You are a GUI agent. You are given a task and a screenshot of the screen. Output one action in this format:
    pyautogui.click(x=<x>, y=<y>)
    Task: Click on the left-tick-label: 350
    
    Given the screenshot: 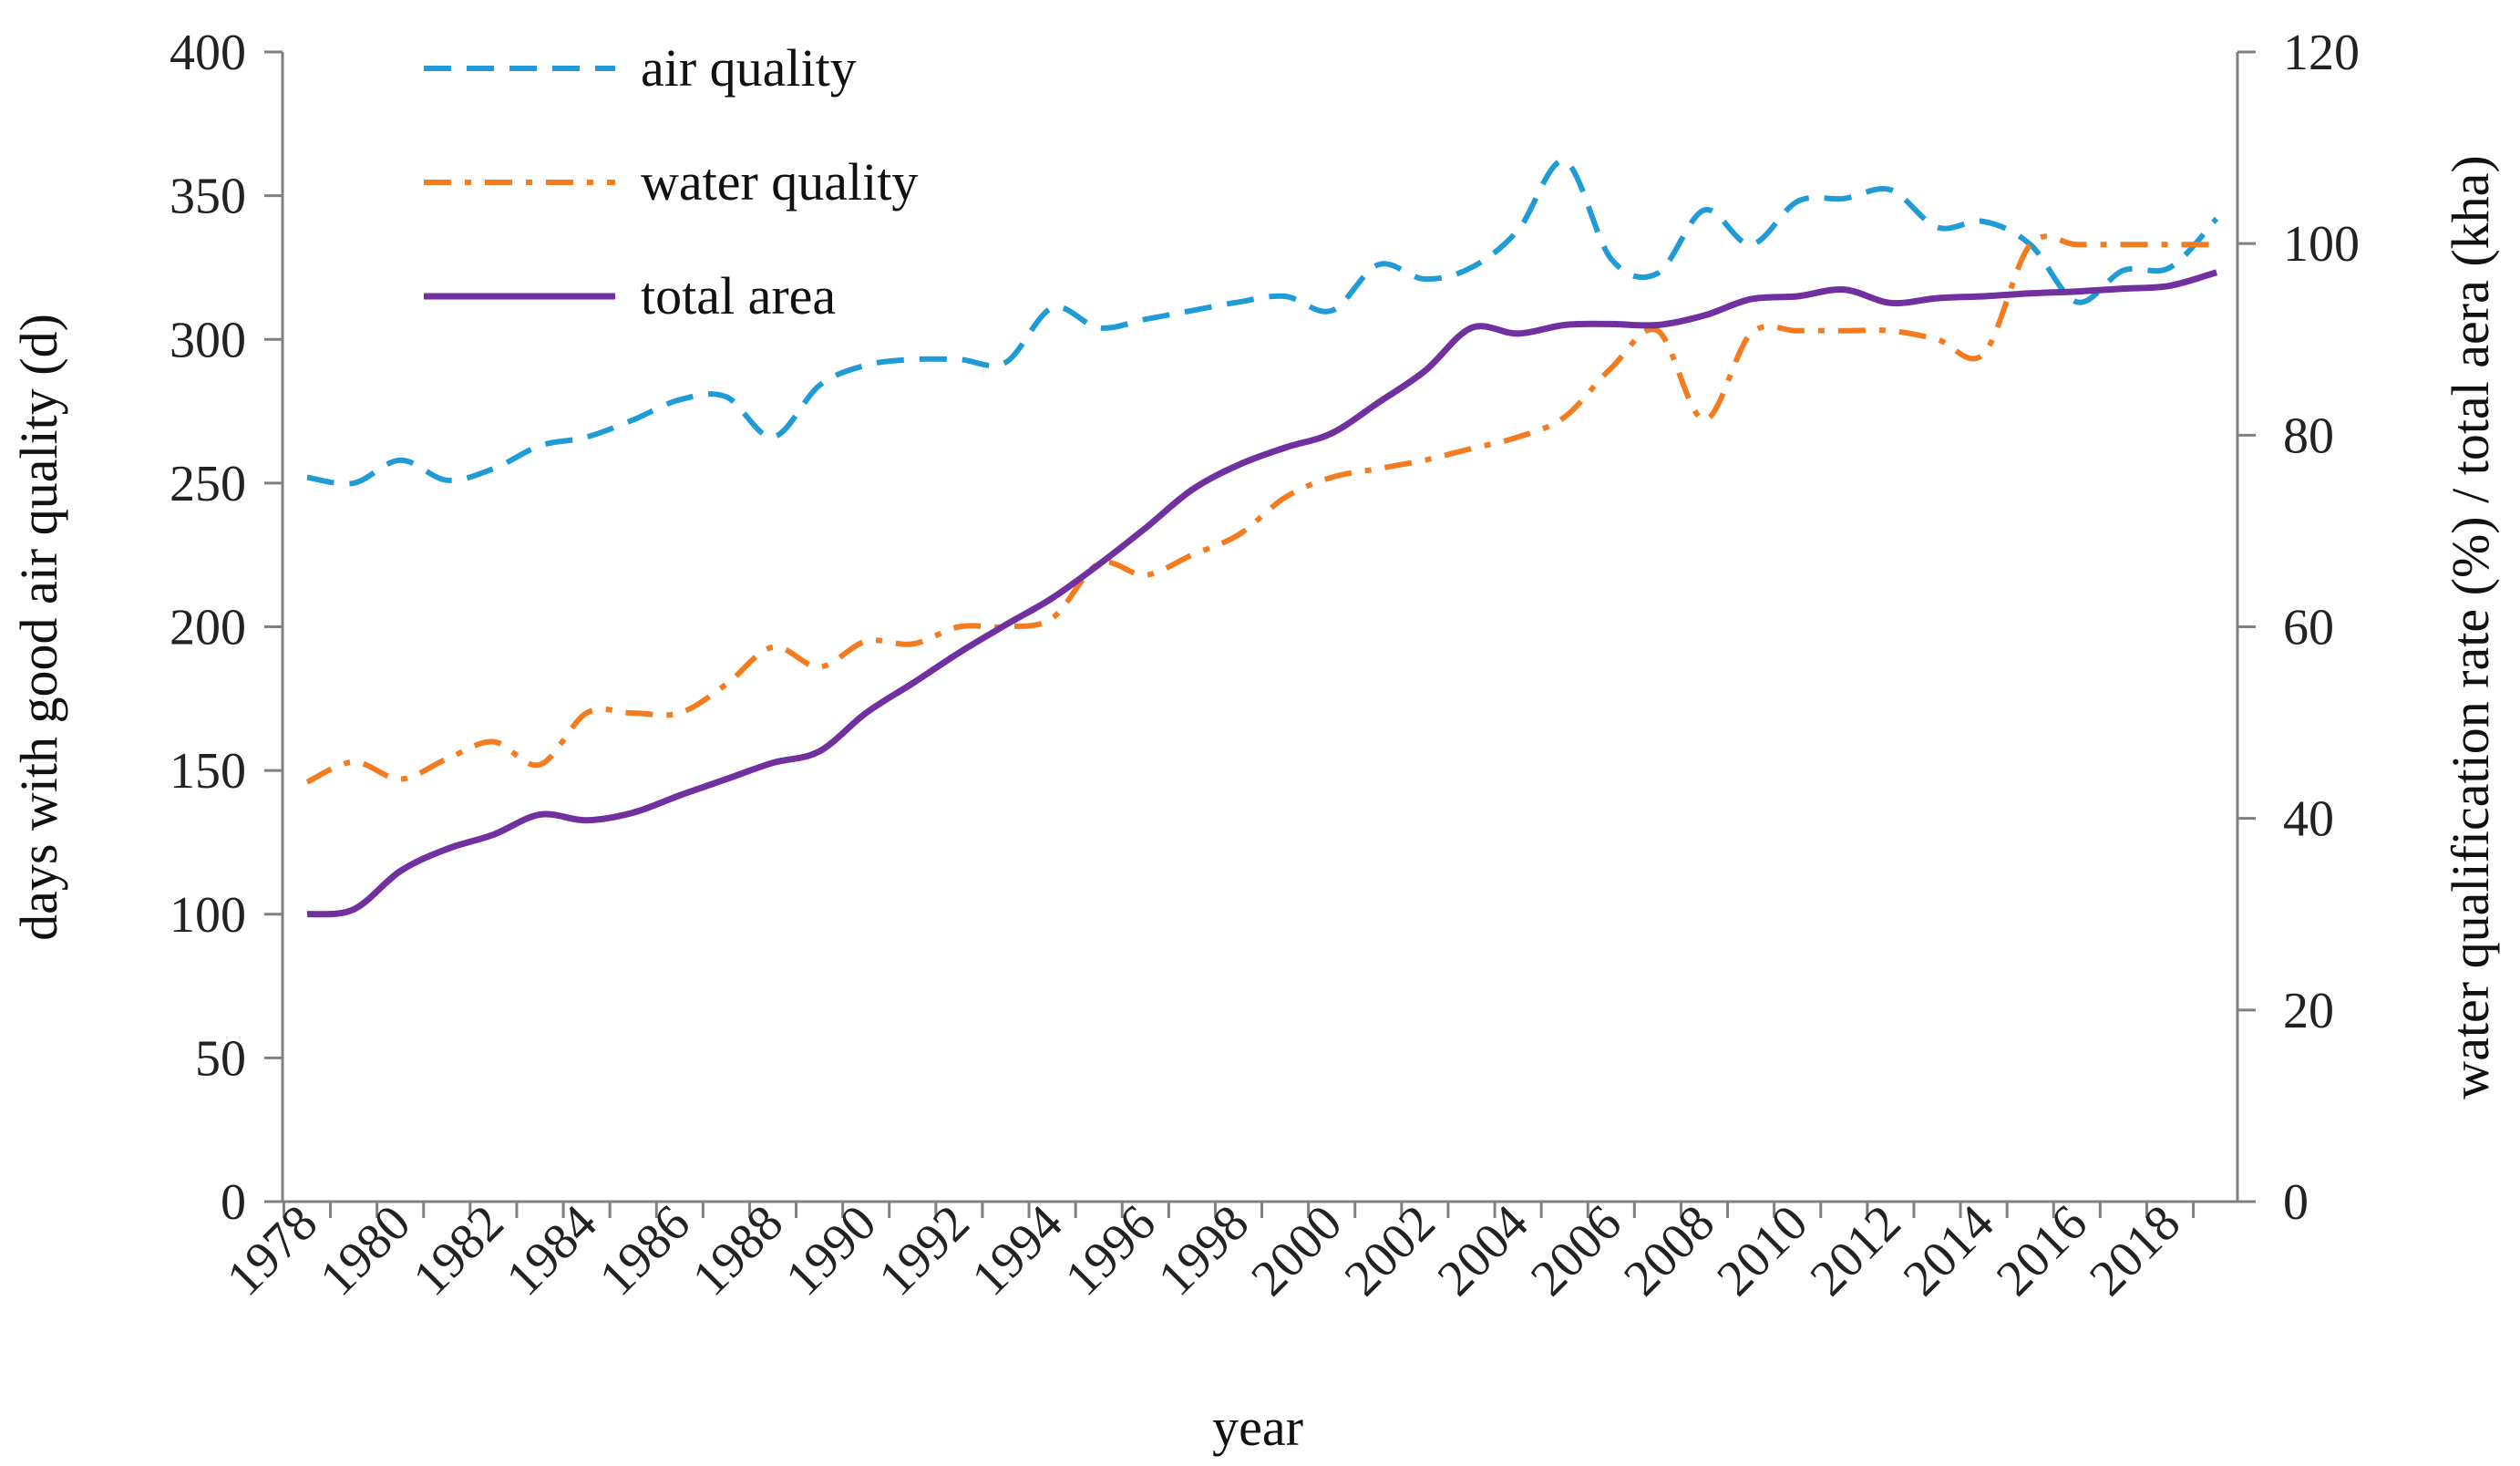 What is the action you would take?
    pyautogui.click(x=208, y=197)
    